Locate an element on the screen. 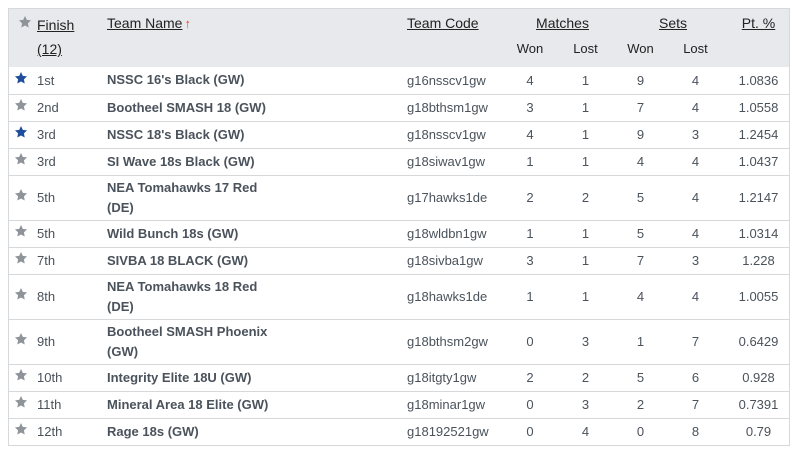 The height and width of the screenshot is (466, 795). sets-lost-cell: 4 is located at coordinates (695, 297).